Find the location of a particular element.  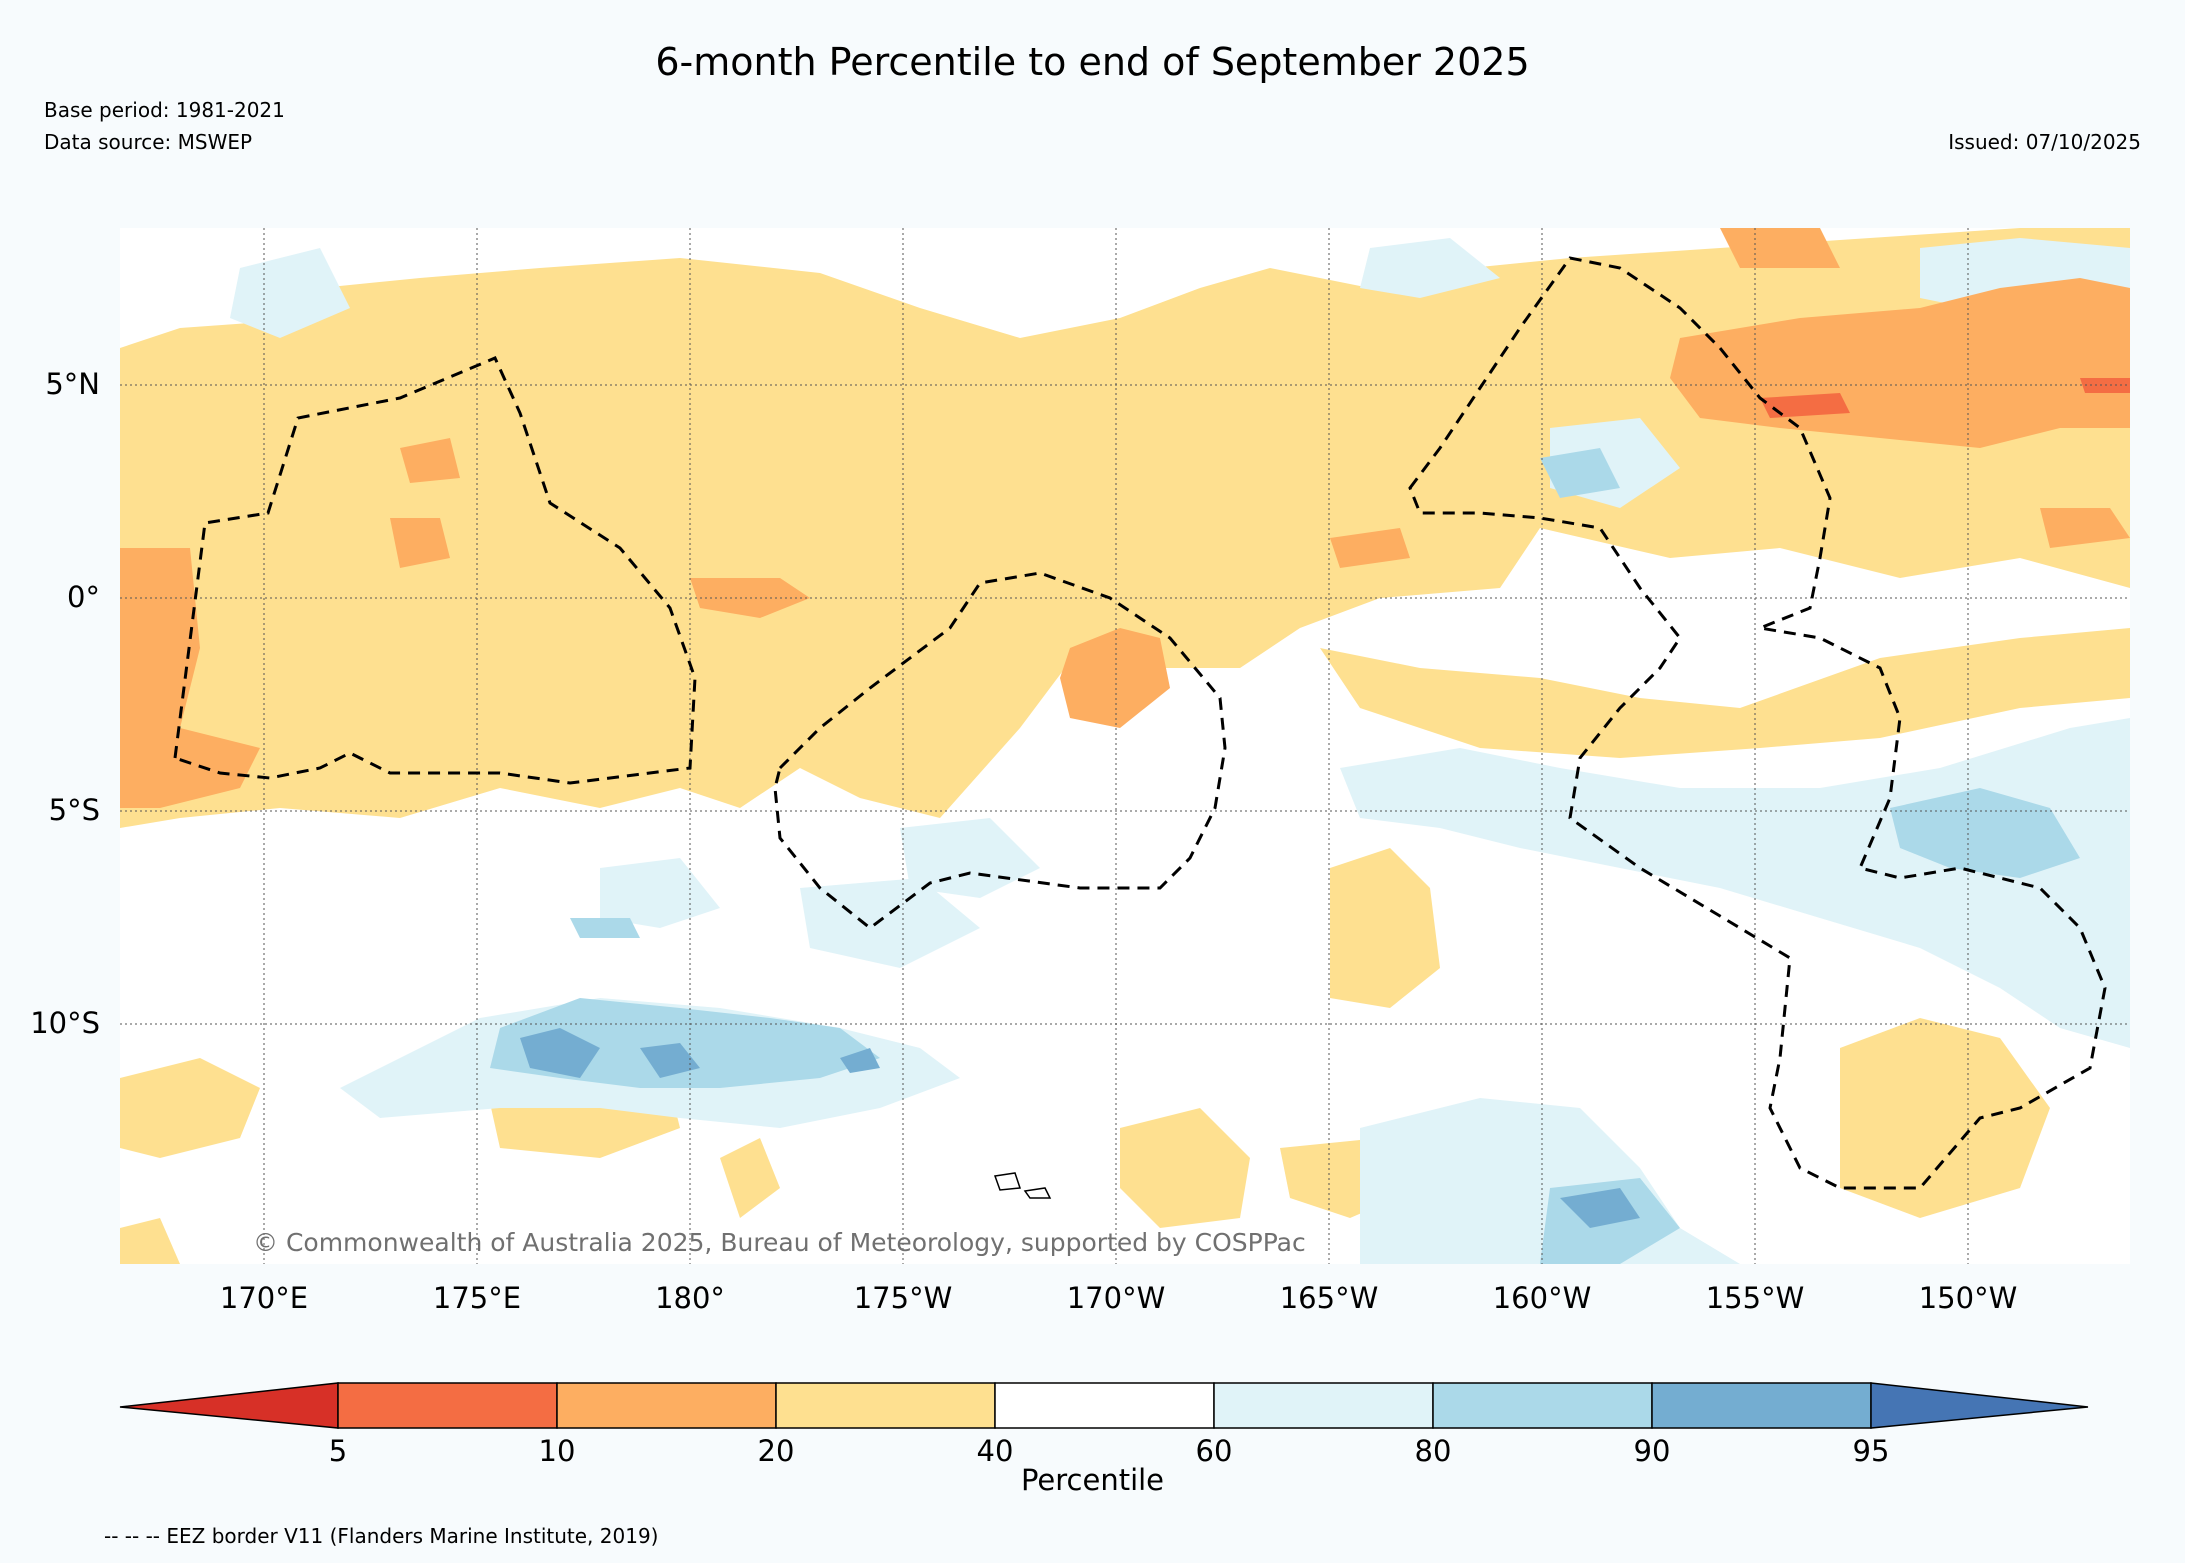

lon-label: 180° is located at coordinates (690, 1298).